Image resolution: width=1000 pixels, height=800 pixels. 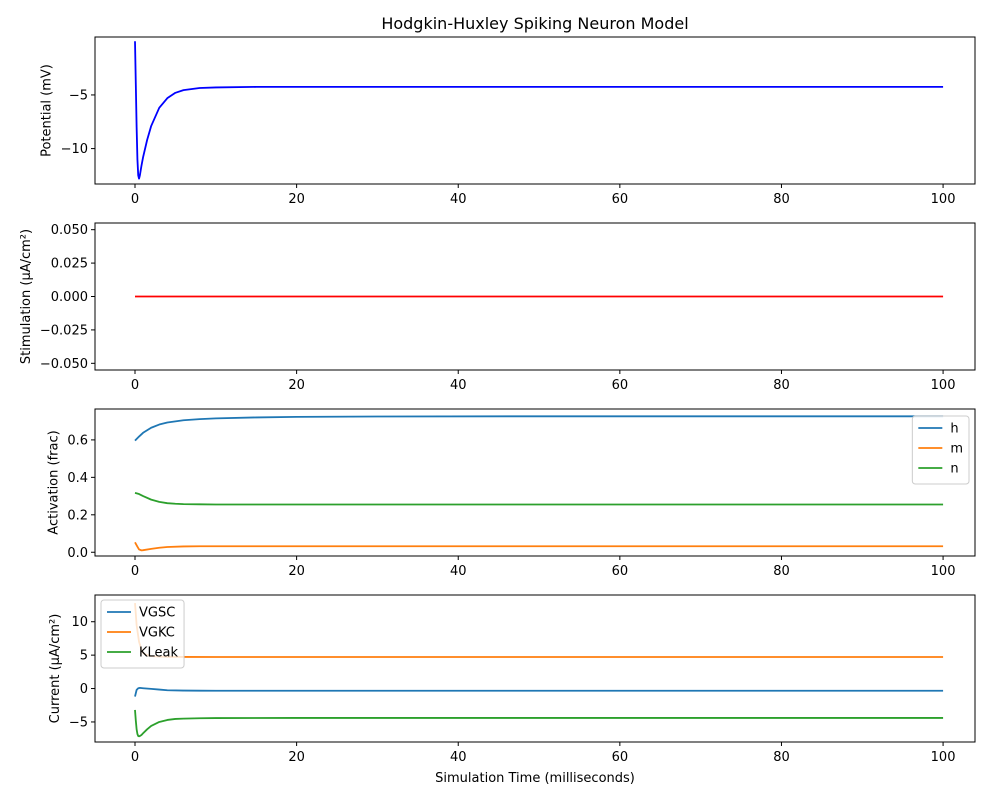 What do you see at coordinates (77, 553) in the screenshot?
I see `y-tick-label: 0.0` at bounding box center [77, 553].